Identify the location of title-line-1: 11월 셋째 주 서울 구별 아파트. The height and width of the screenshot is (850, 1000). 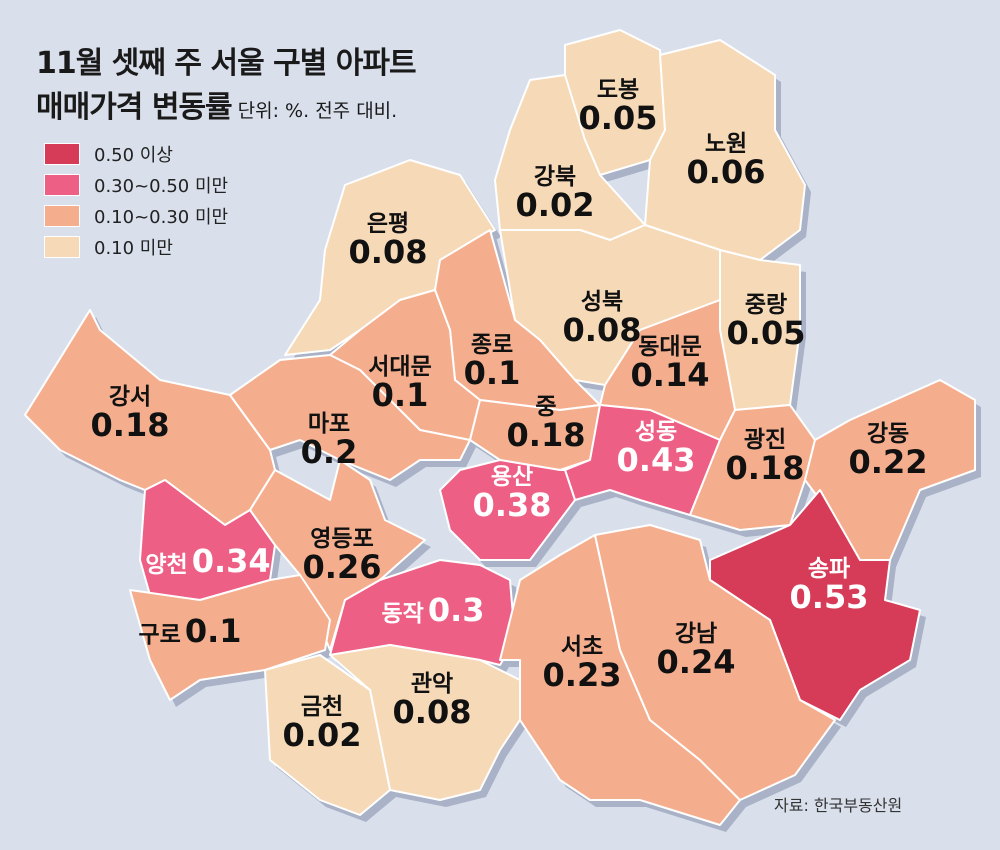
(226, 63).